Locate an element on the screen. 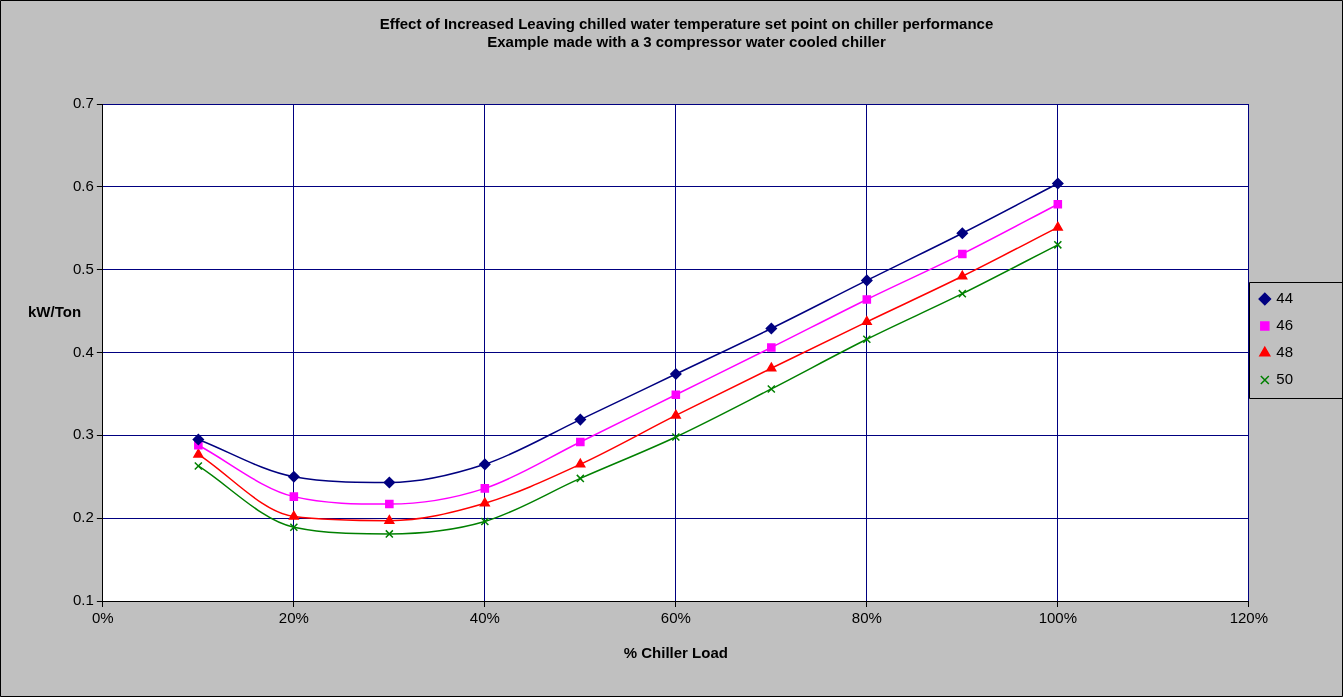  y-tick-label: 0.3 is located at coordinates (83, 434).